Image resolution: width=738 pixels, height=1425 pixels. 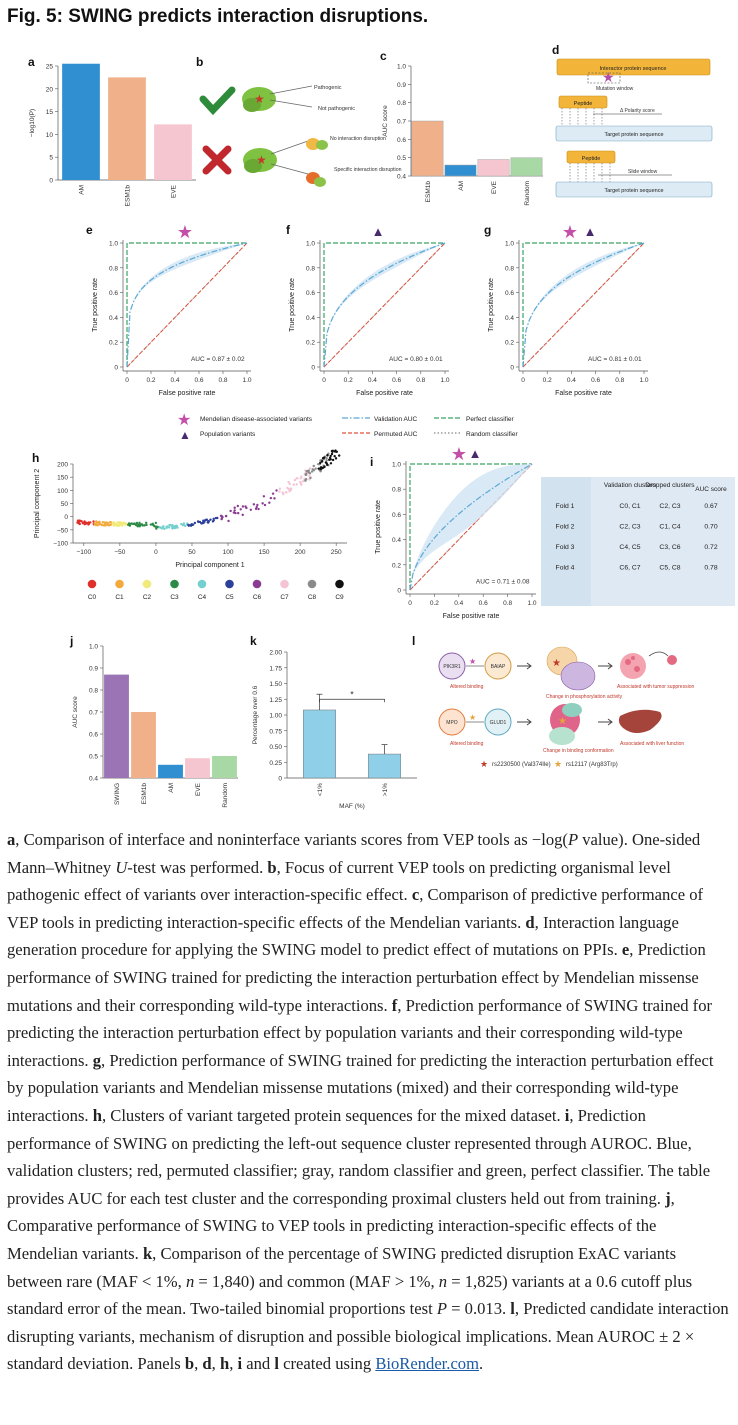 I want to click on f-ytick-label: 1.0, so click(x=310, y=244).